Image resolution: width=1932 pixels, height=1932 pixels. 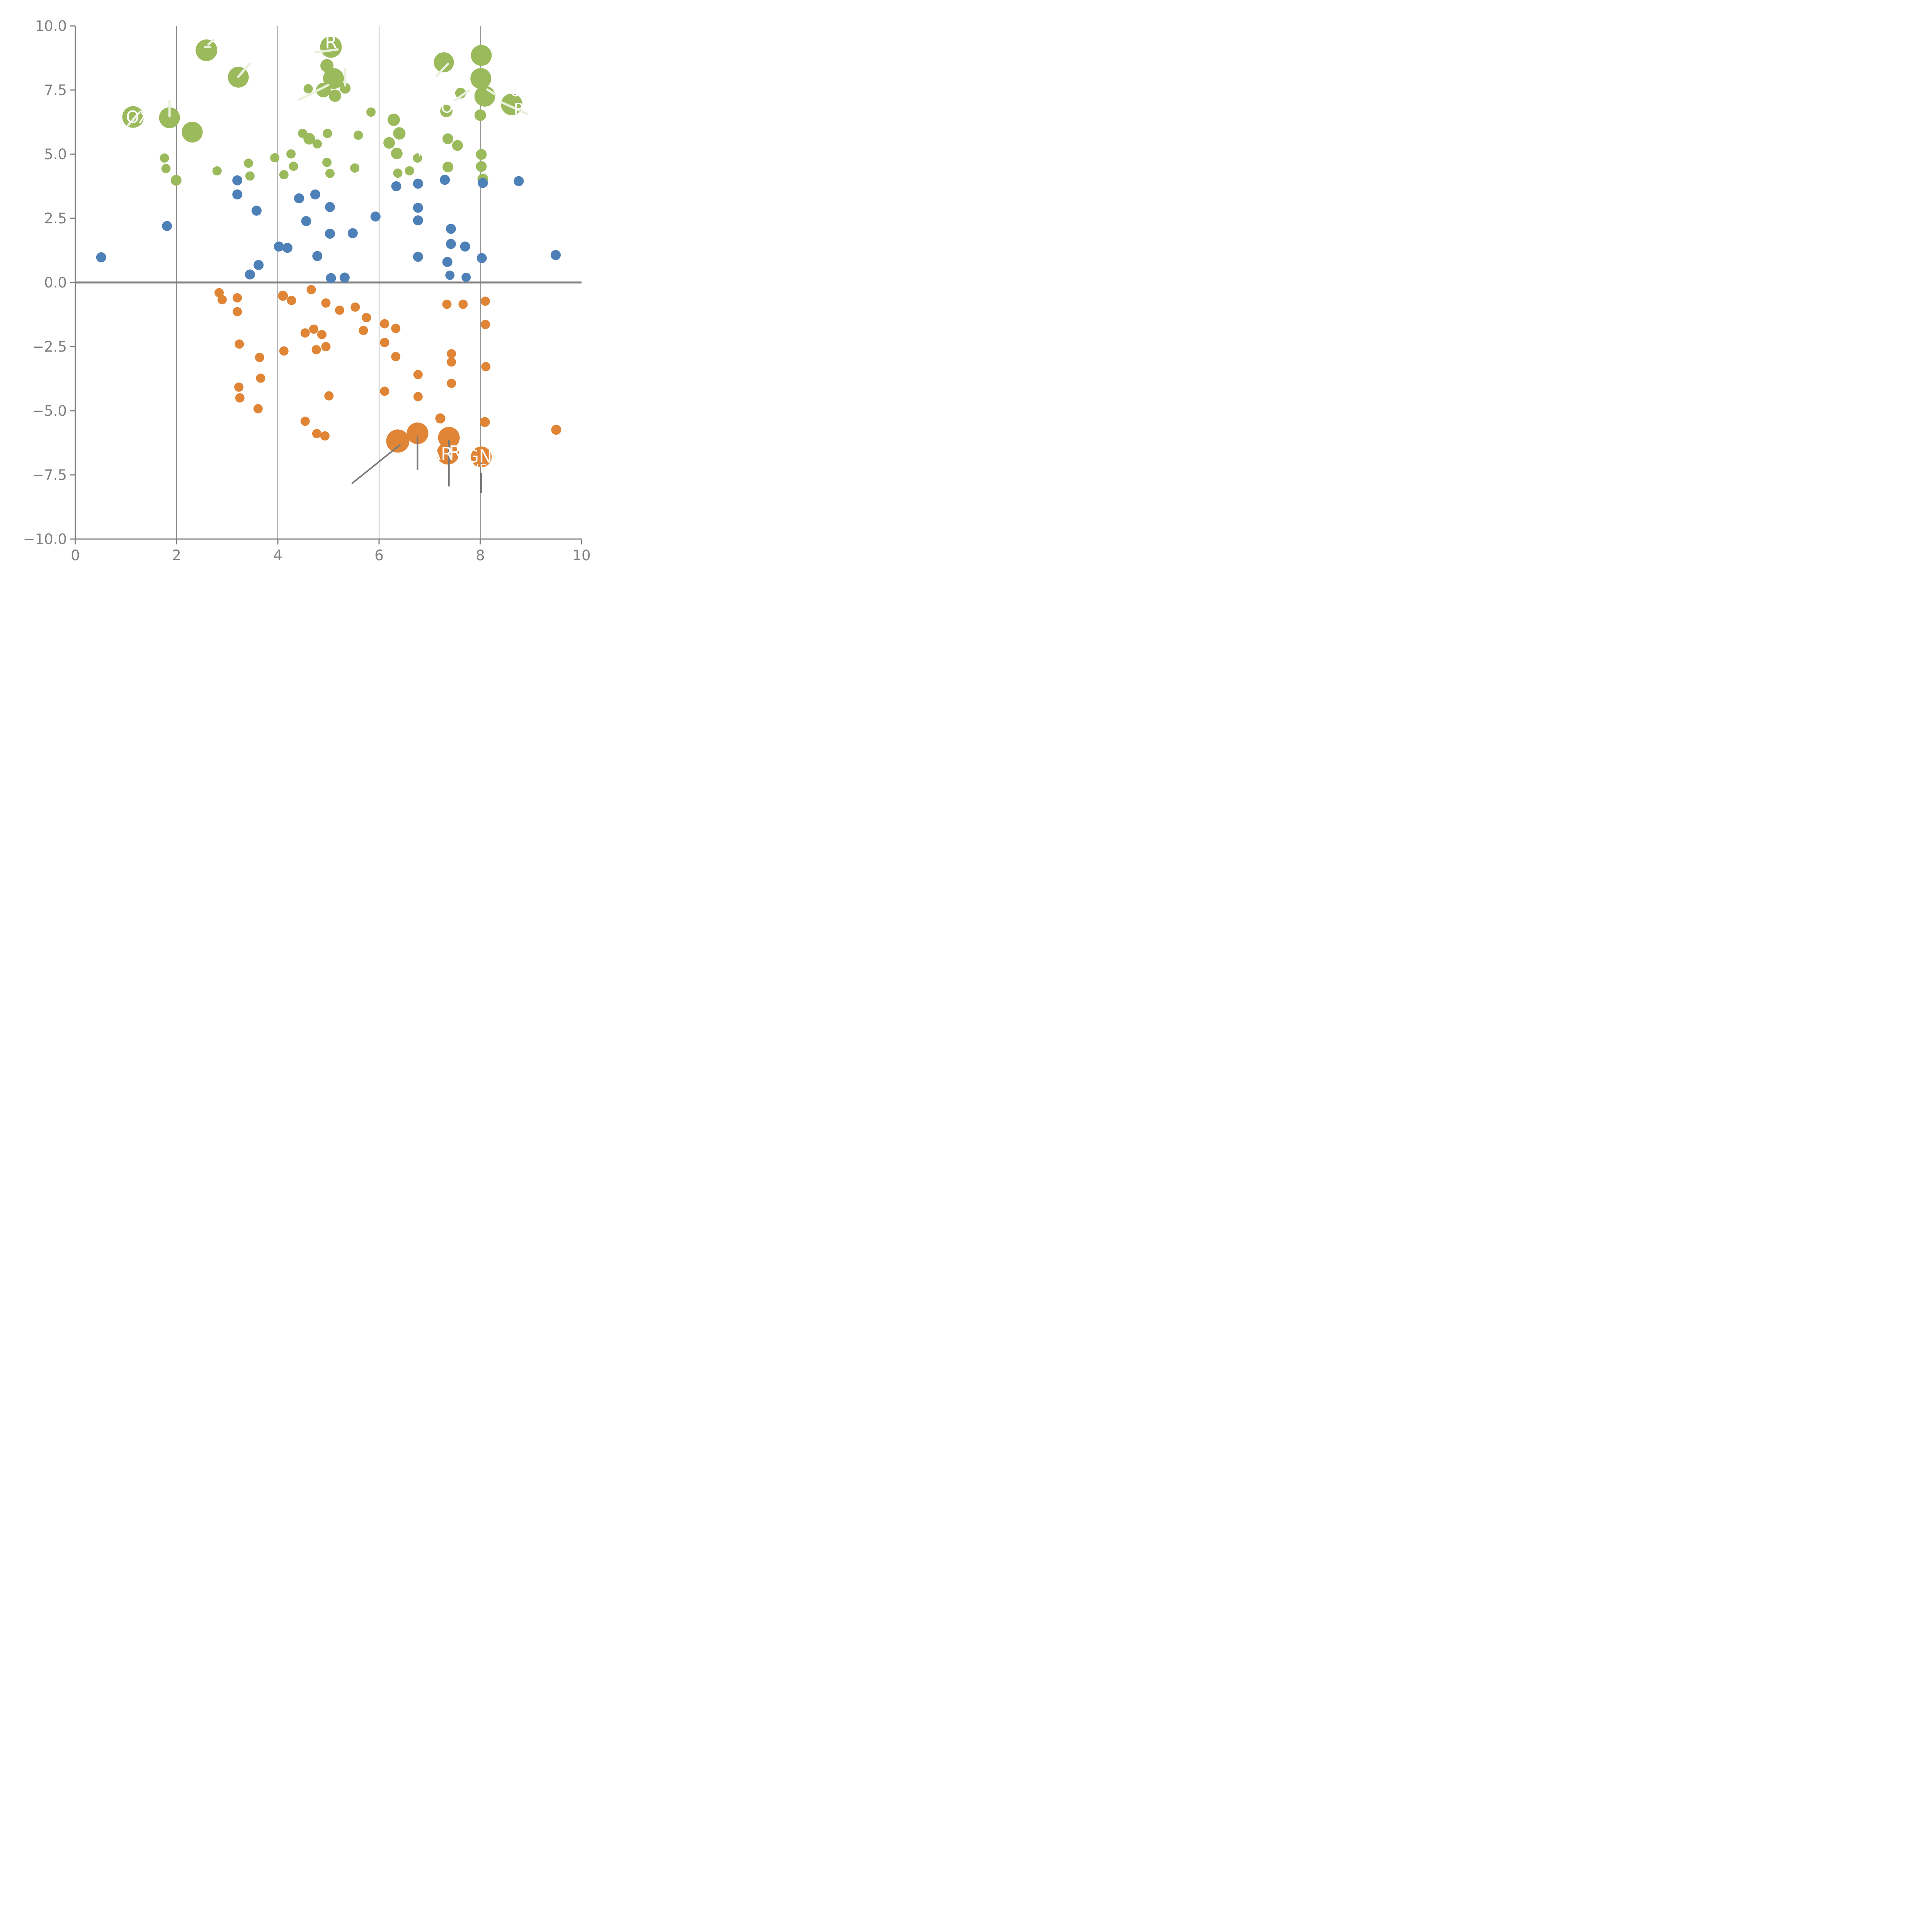 What do you see at coordinates (447, 108) in the screenshot?
I see `bubble-label-fragment: O` at bounding box center [447, 108].